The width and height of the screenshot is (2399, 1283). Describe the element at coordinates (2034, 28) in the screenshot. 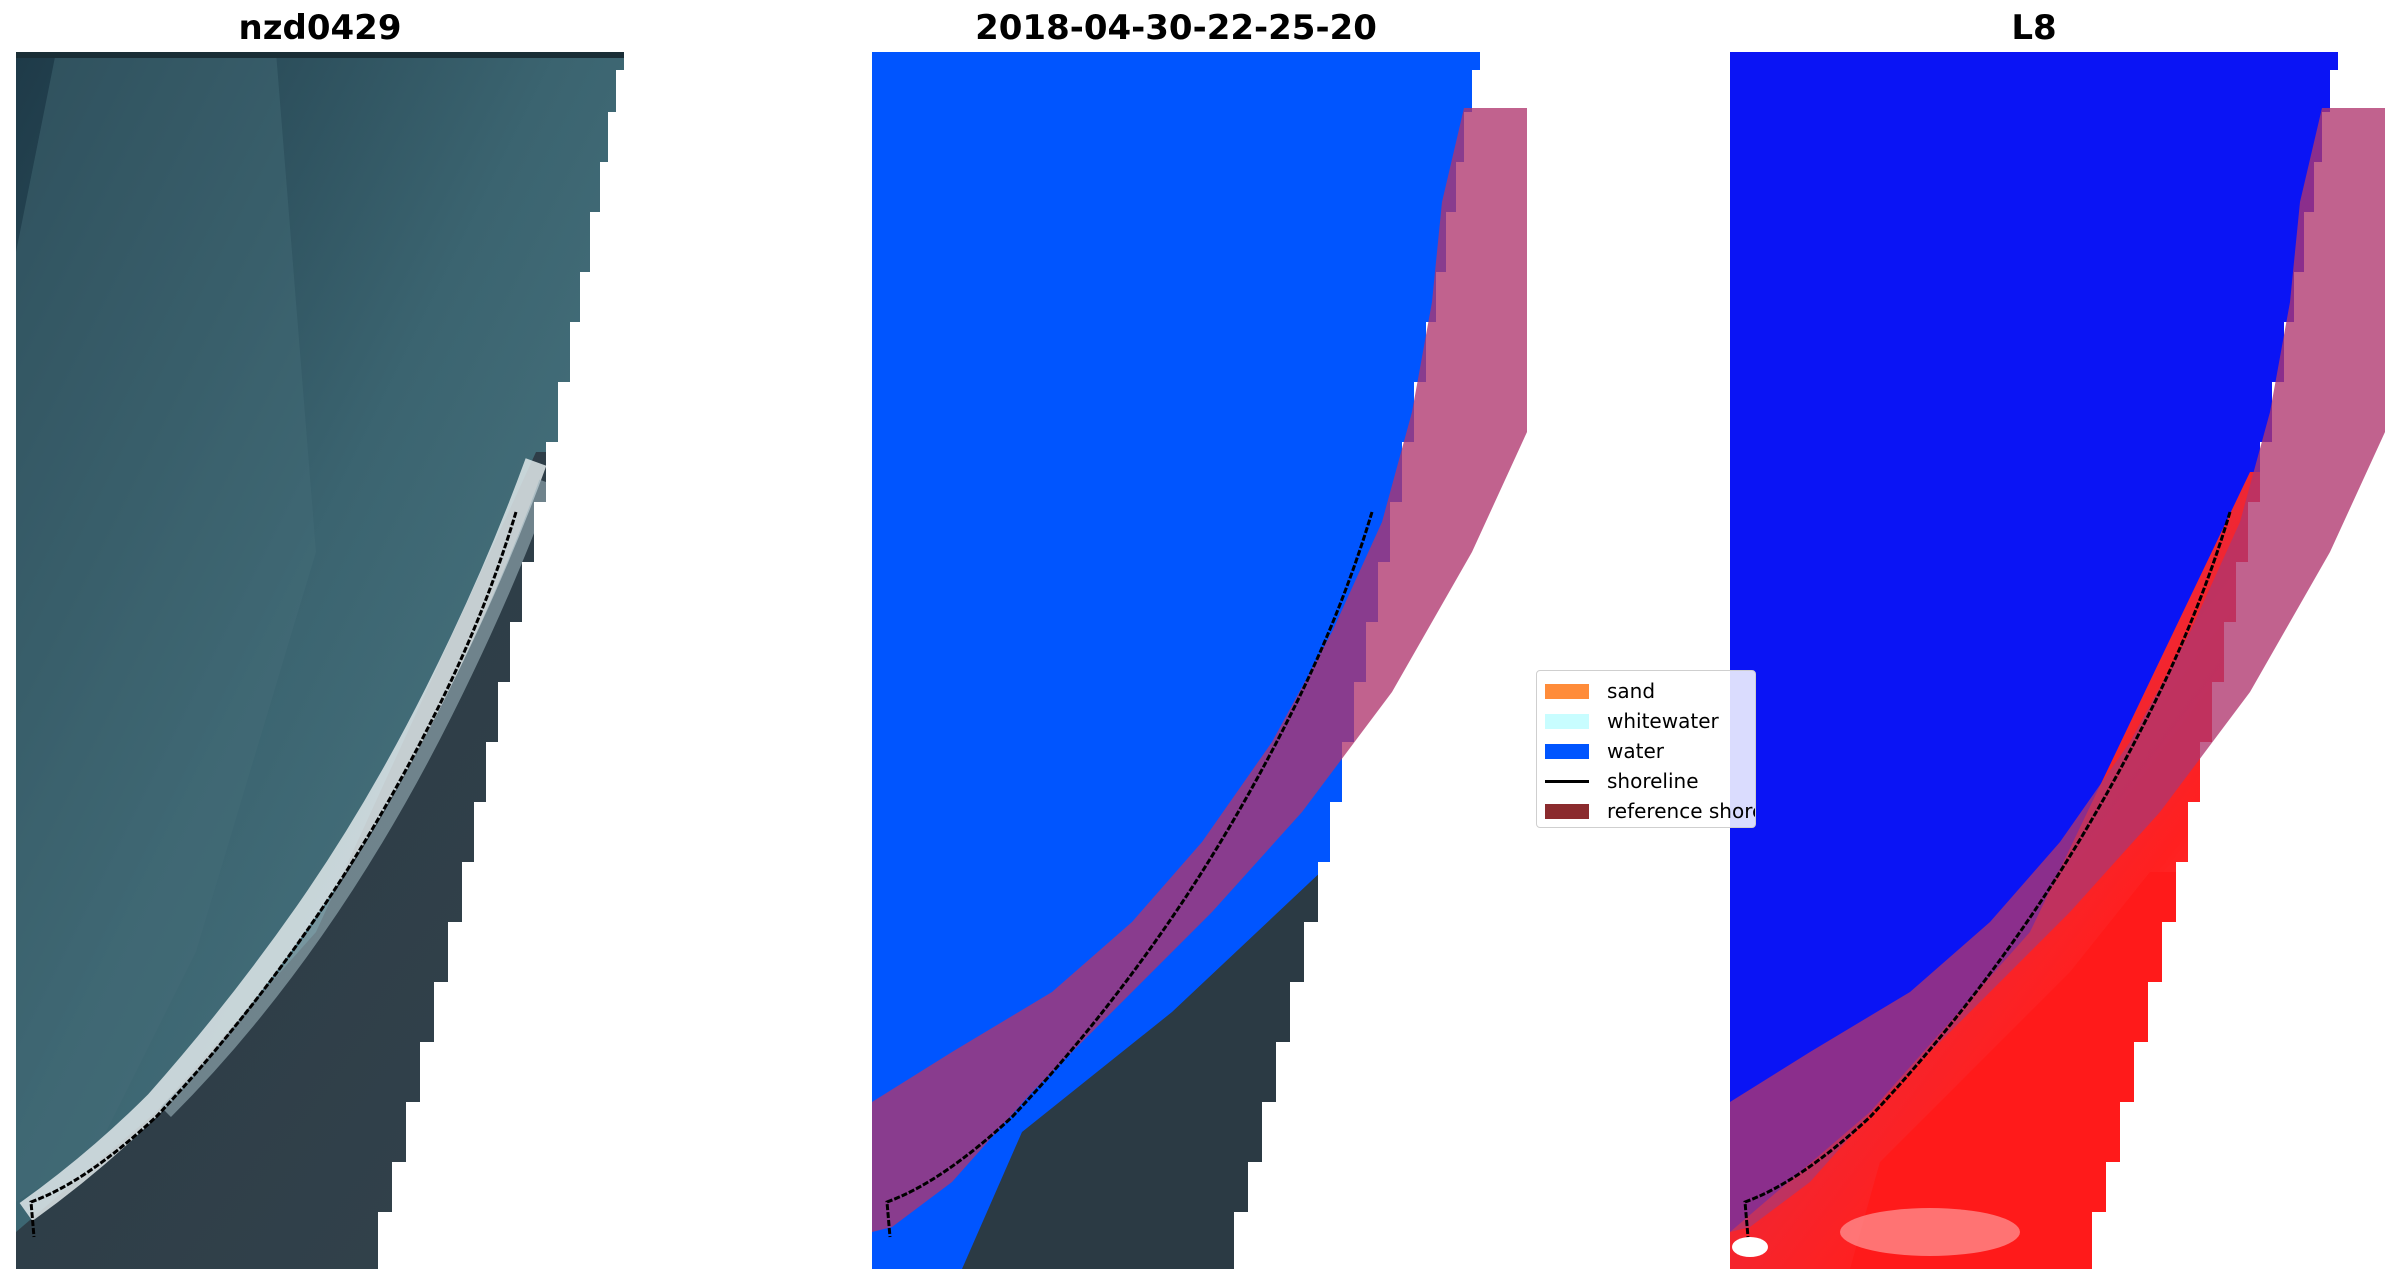

I see `panel-title-index: L8` at that location.